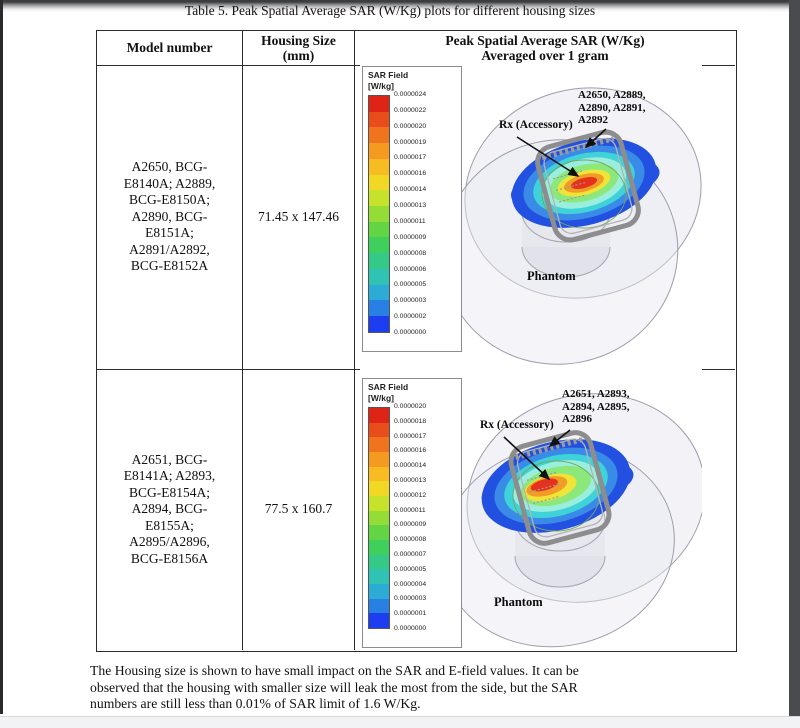 This screenshot has width=800, height=728. Describe the element at coordinates (612, 107) in the screenshot. I see `device-models-annotation-row1: A2650, A2889, A2890, A2891, A2892` at that location.